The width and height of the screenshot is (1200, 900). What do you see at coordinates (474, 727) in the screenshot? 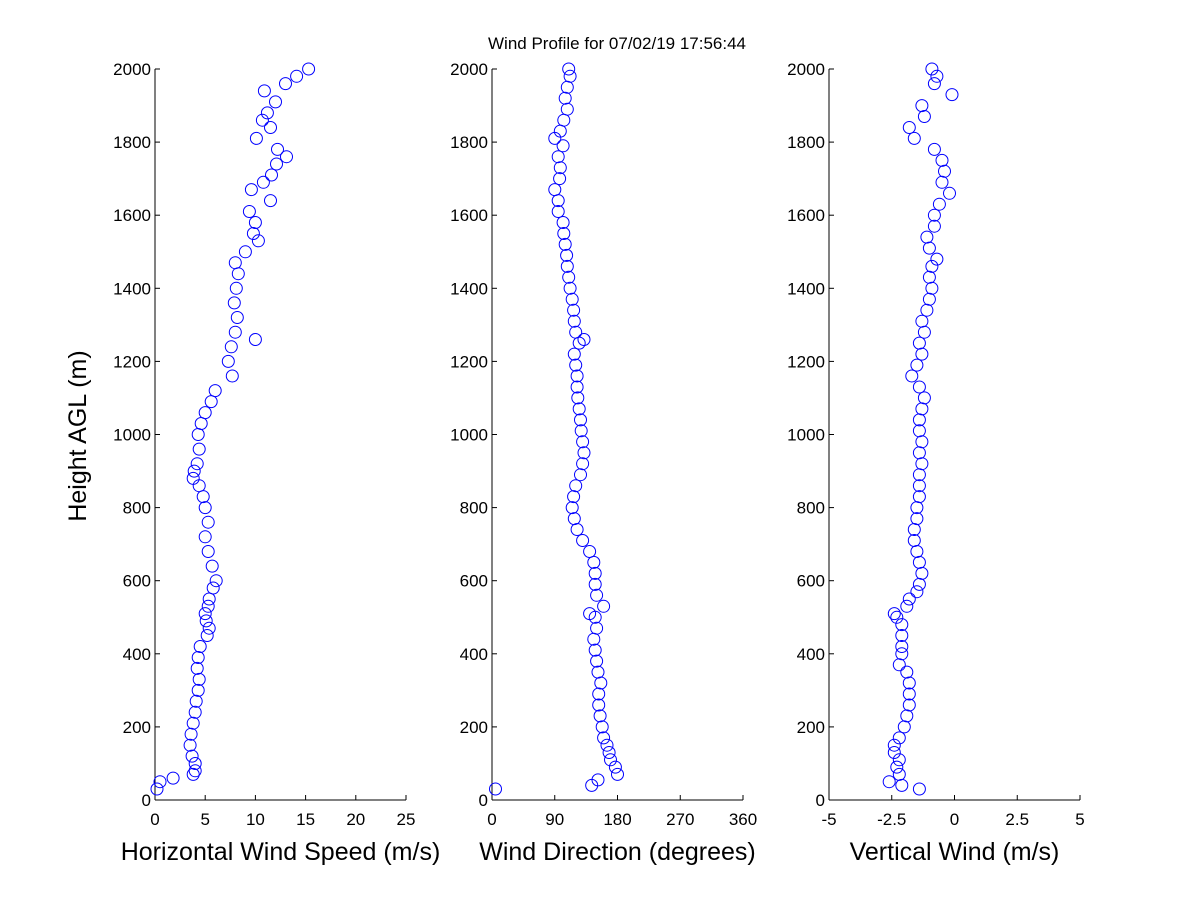
I see `y-tick-label: 200` at bounding box center [474, 727].